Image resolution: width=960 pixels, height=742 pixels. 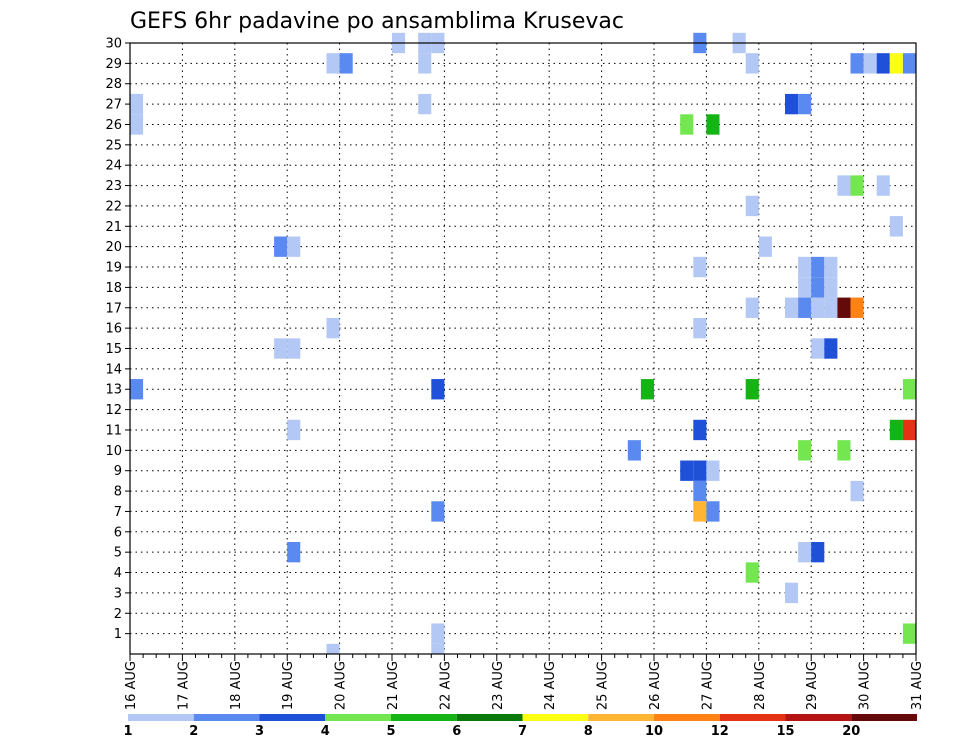 I want to click on color-scale-label: 3, so click(x=259, y=731).